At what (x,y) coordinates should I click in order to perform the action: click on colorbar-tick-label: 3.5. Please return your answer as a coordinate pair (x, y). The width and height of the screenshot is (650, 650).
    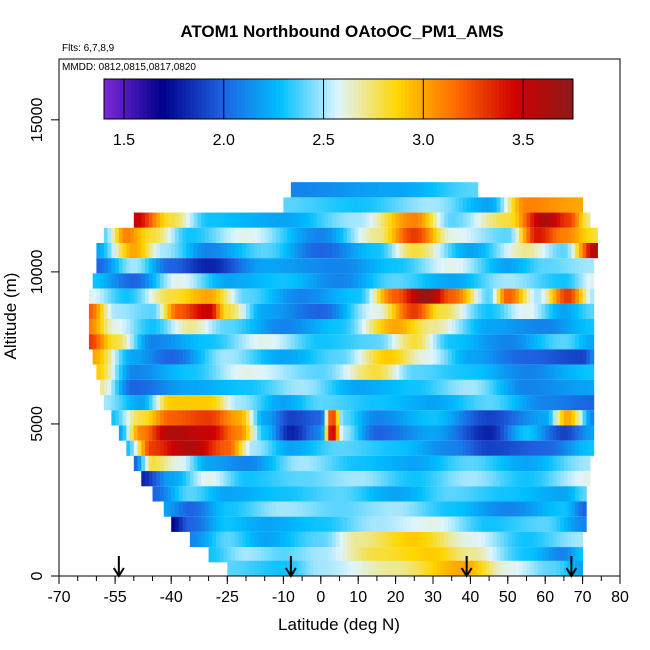
    Looking at the image, I should click on (523, 140).